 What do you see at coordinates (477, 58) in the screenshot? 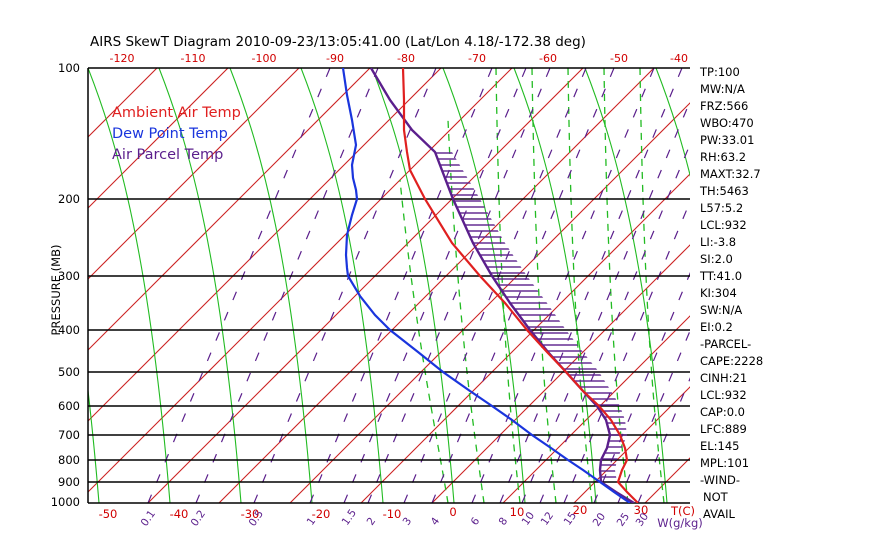
I see `top-tick-label: -70` at bounding box center [477, 58].